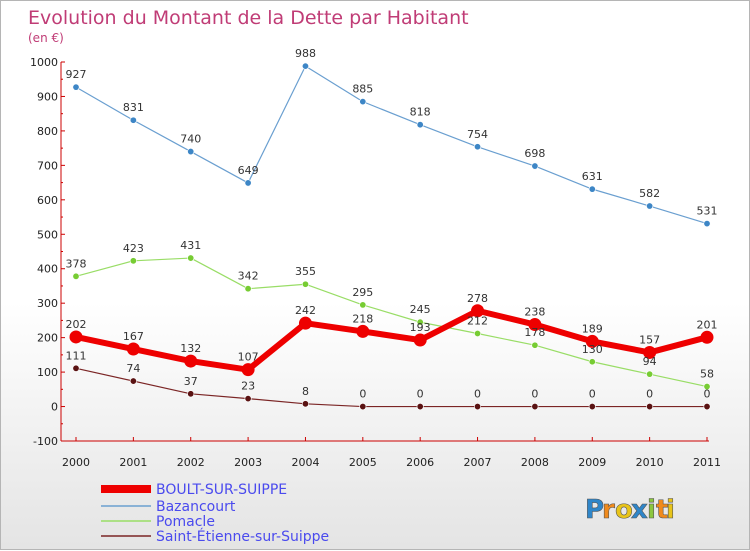 The image size is (750, 551). Describe the element at coordinates (46, 38) in the screenshot. I see `chart-subtitle: (en €)` at that location.